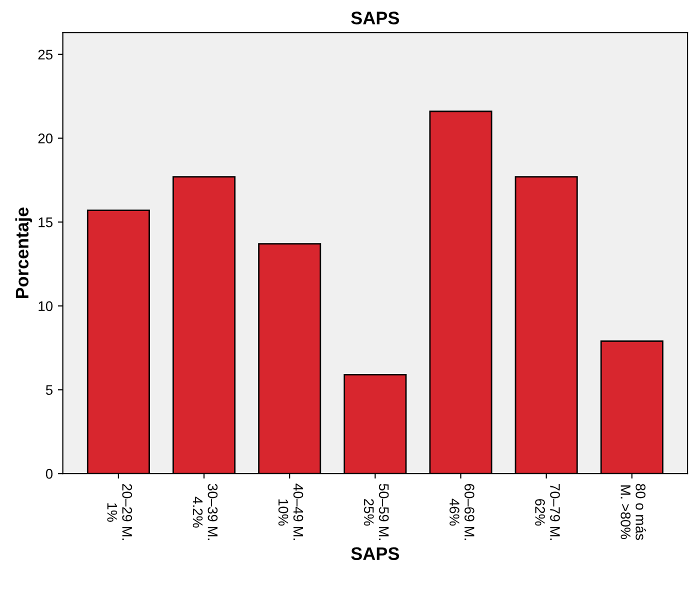 The height and width of the screenshot is (592, 698). Describe the element at coordinates (23, 253) in the screenshot. I see `y-axis-title: Porcentaje` at that location.